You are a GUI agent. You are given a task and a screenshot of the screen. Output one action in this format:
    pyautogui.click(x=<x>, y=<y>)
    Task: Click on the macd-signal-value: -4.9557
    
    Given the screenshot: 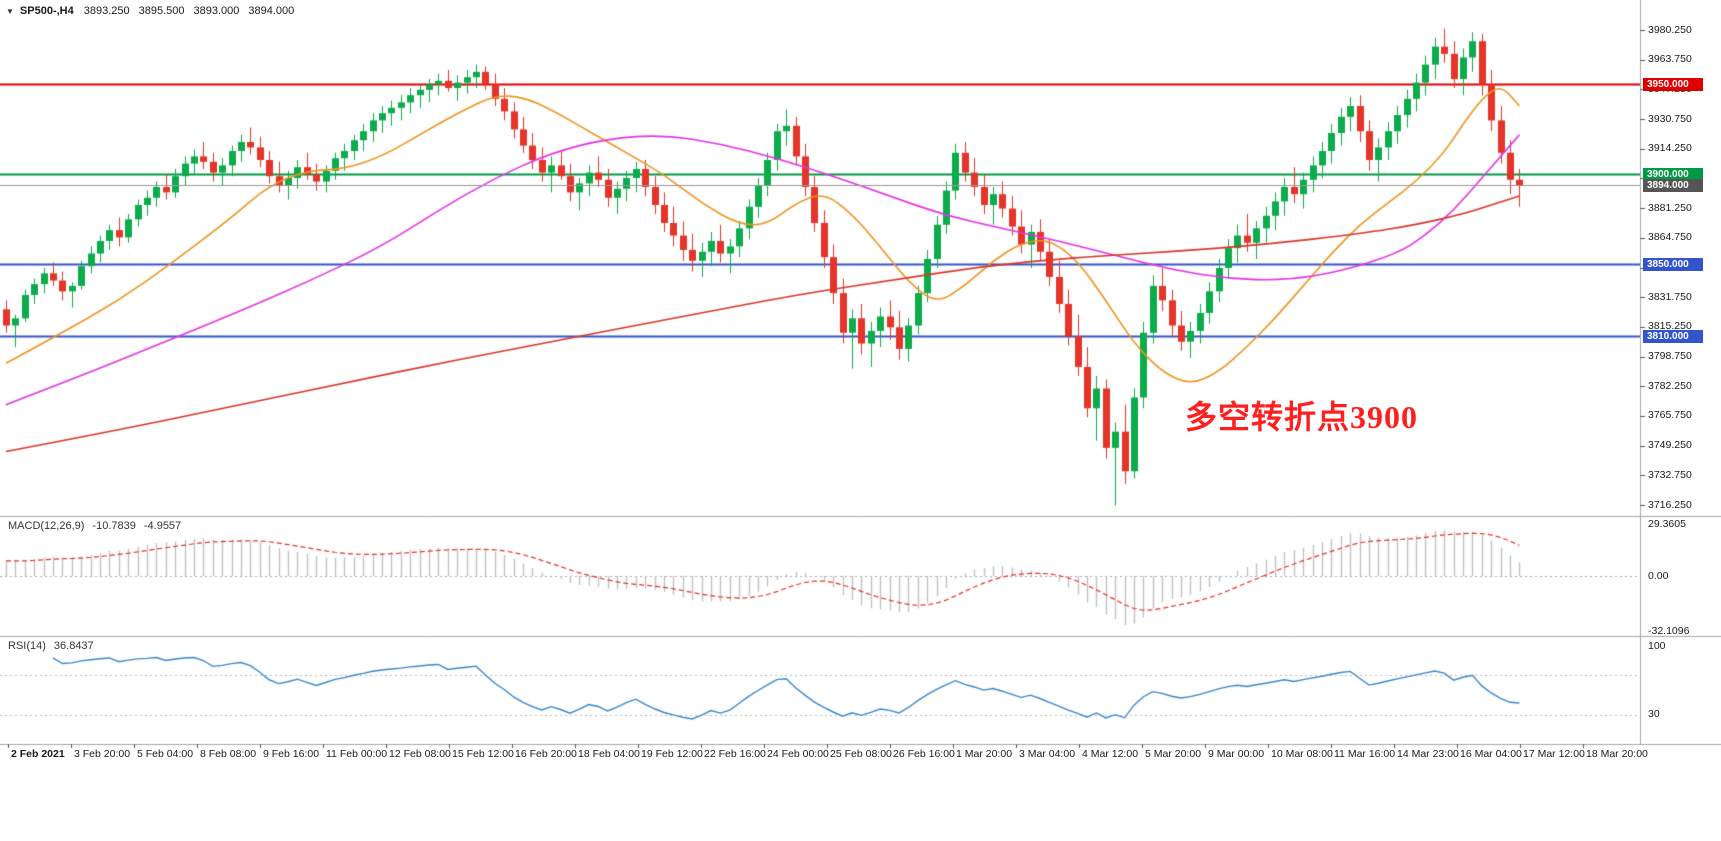 What is the action you would take?
    pyautogui.click(x=162, y=526)
    